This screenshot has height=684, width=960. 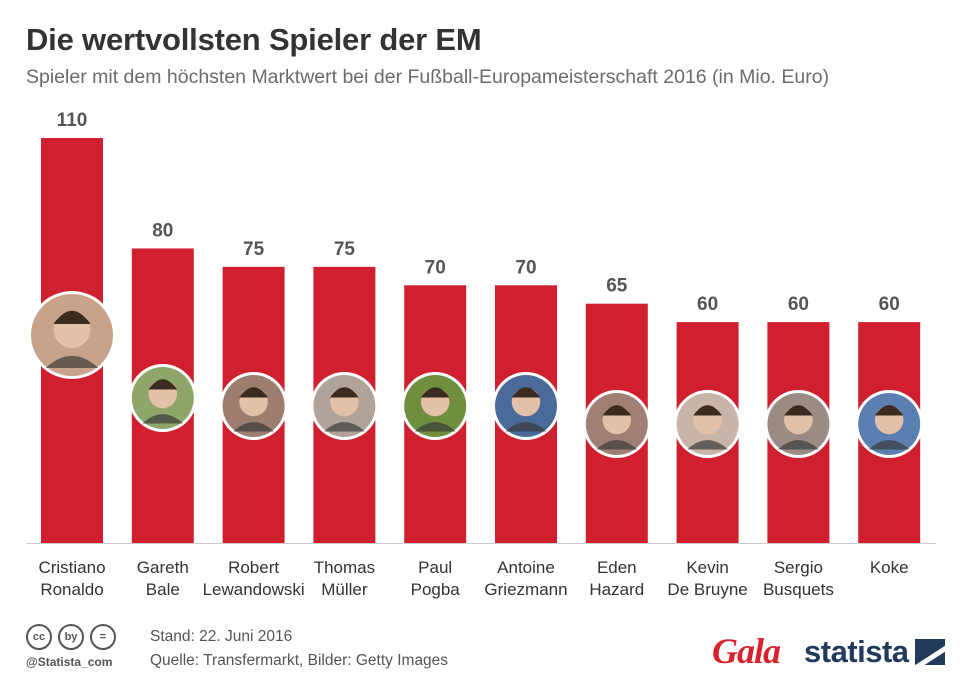 What do you see at coordinates (746, 651) in the screenshot?
I see `gala-logo: Gala` at bounding box center [746, 651].